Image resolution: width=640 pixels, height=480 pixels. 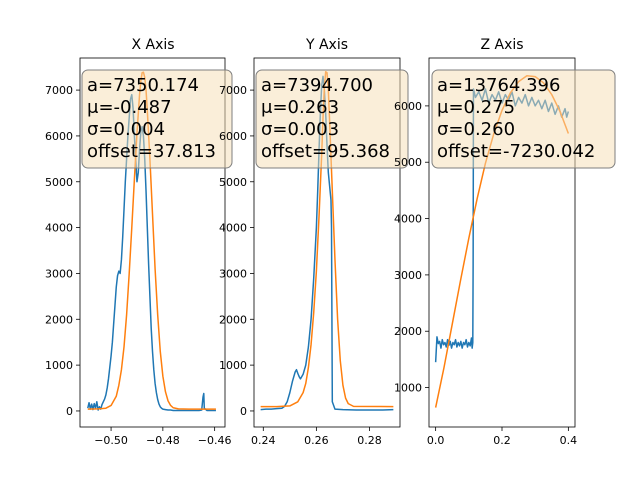 I want to click on x-tick-label: 0.26, so click(x=316, y=440).